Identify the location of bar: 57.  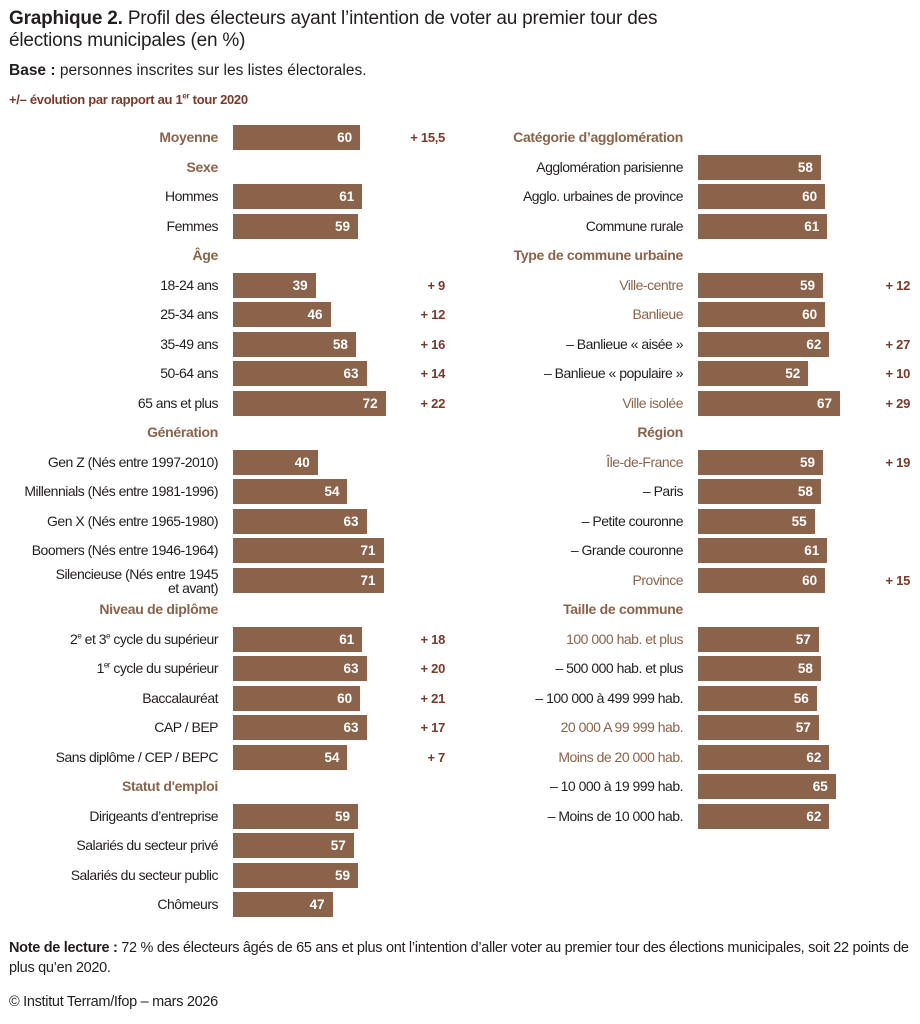
(758, 639).